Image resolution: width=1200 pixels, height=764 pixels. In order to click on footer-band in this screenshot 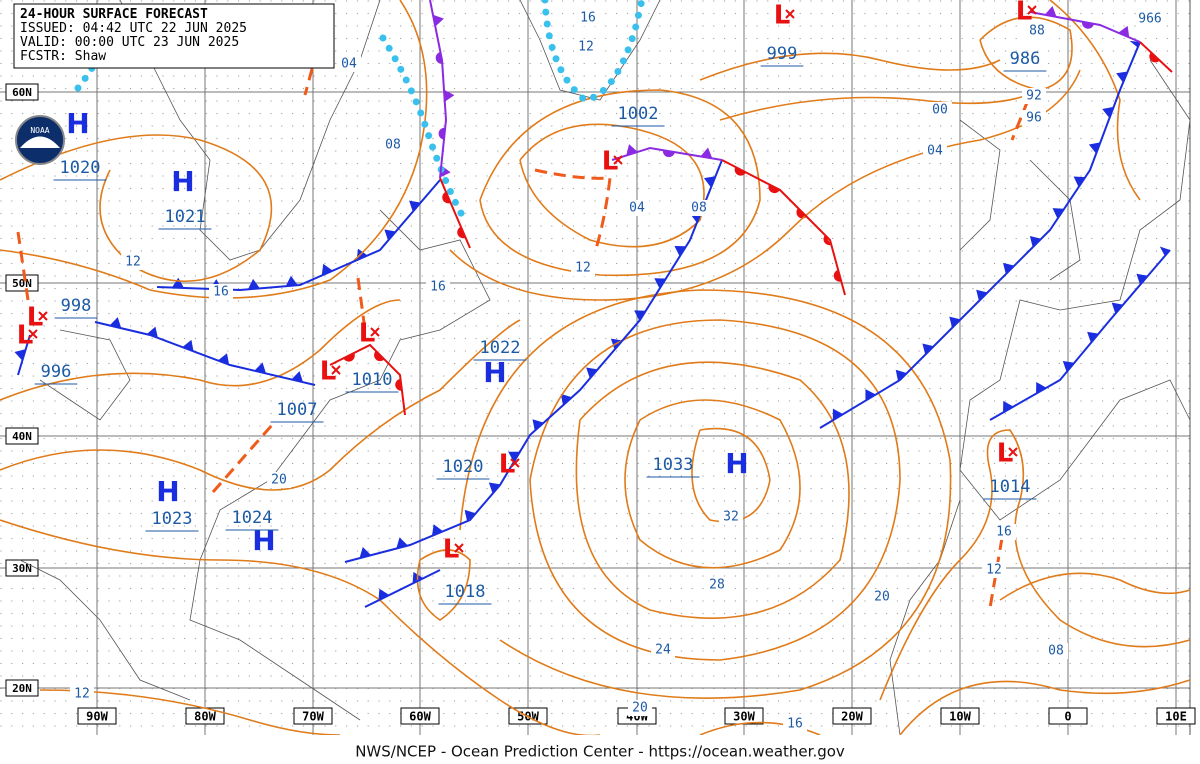, I will do `click(600, 749)`.